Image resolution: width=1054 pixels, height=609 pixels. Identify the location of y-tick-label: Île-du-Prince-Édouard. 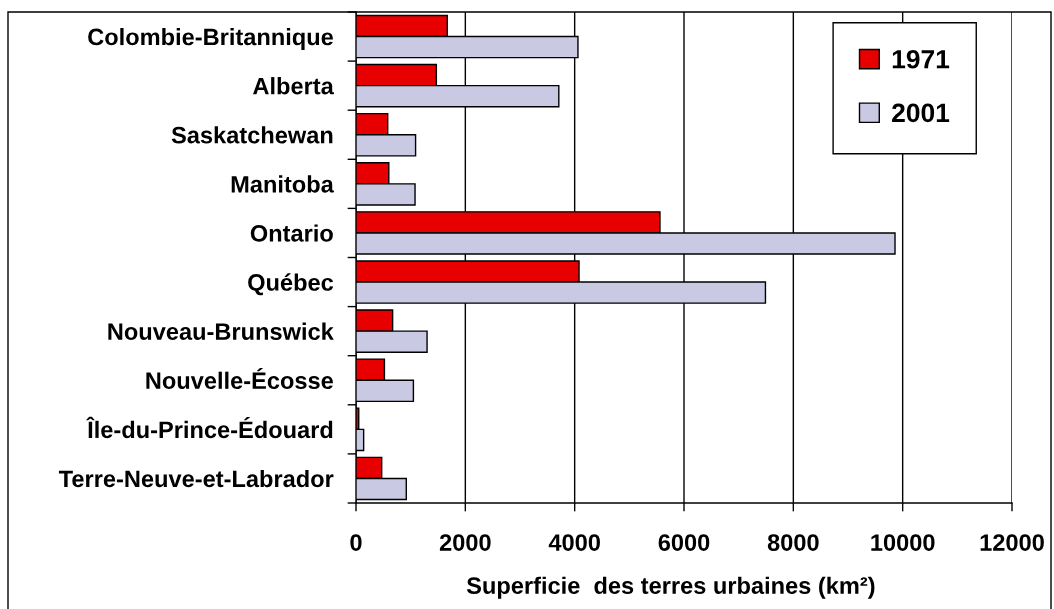
(209, 427).